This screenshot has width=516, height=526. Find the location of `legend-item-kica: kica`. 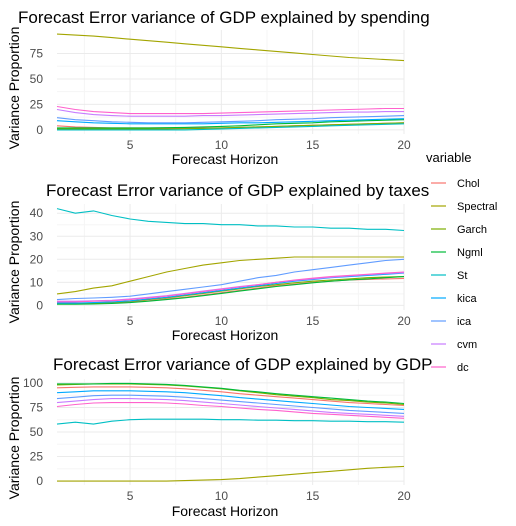

legend-item-kica: kica is located at coordinates (454, 299).